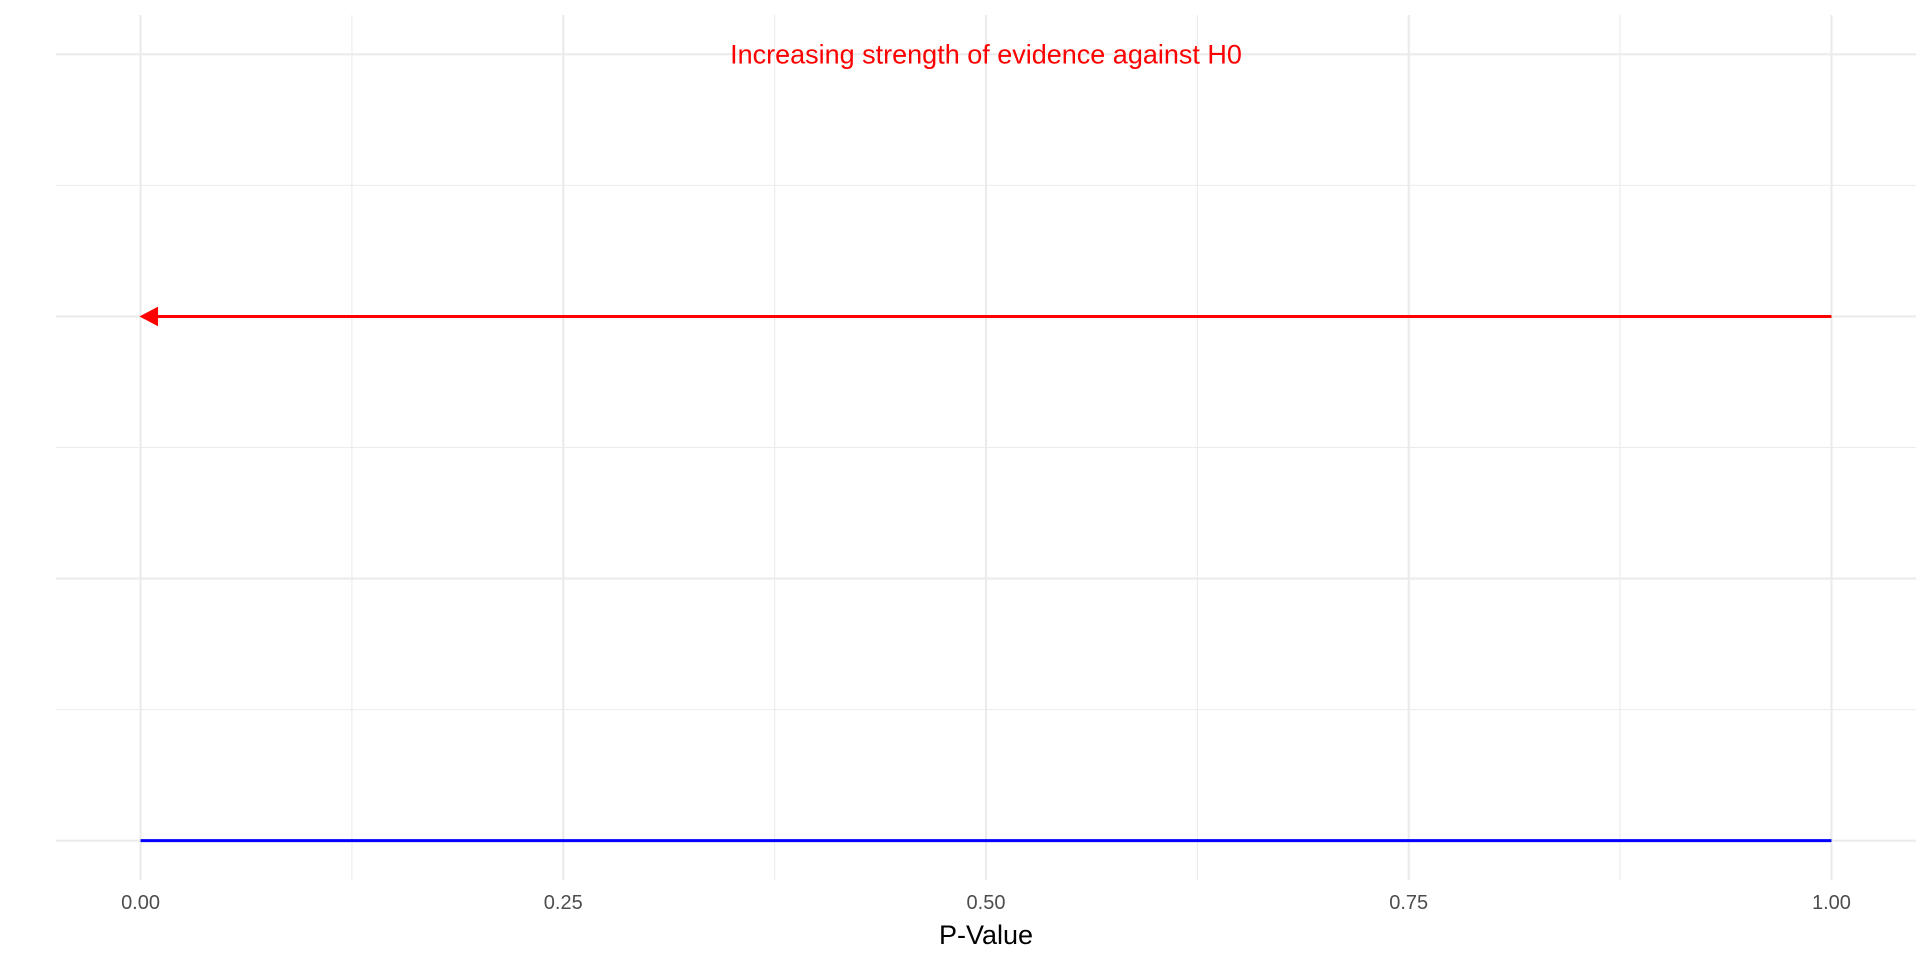  I want to click on x-tick-label: 0.00, so click(140, 903).